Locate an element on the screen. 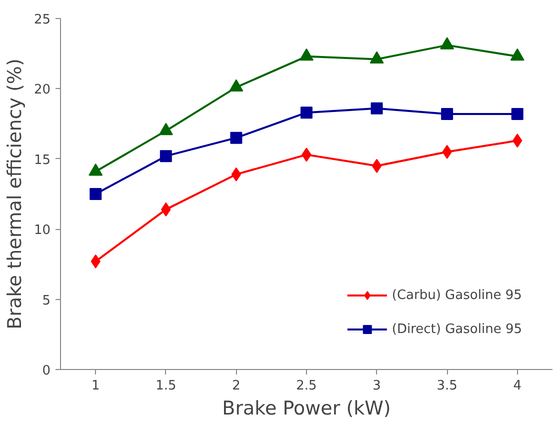 This screenshot has width=554, height=422. y-tick-label: 10 is located at coordinates (42, 230).